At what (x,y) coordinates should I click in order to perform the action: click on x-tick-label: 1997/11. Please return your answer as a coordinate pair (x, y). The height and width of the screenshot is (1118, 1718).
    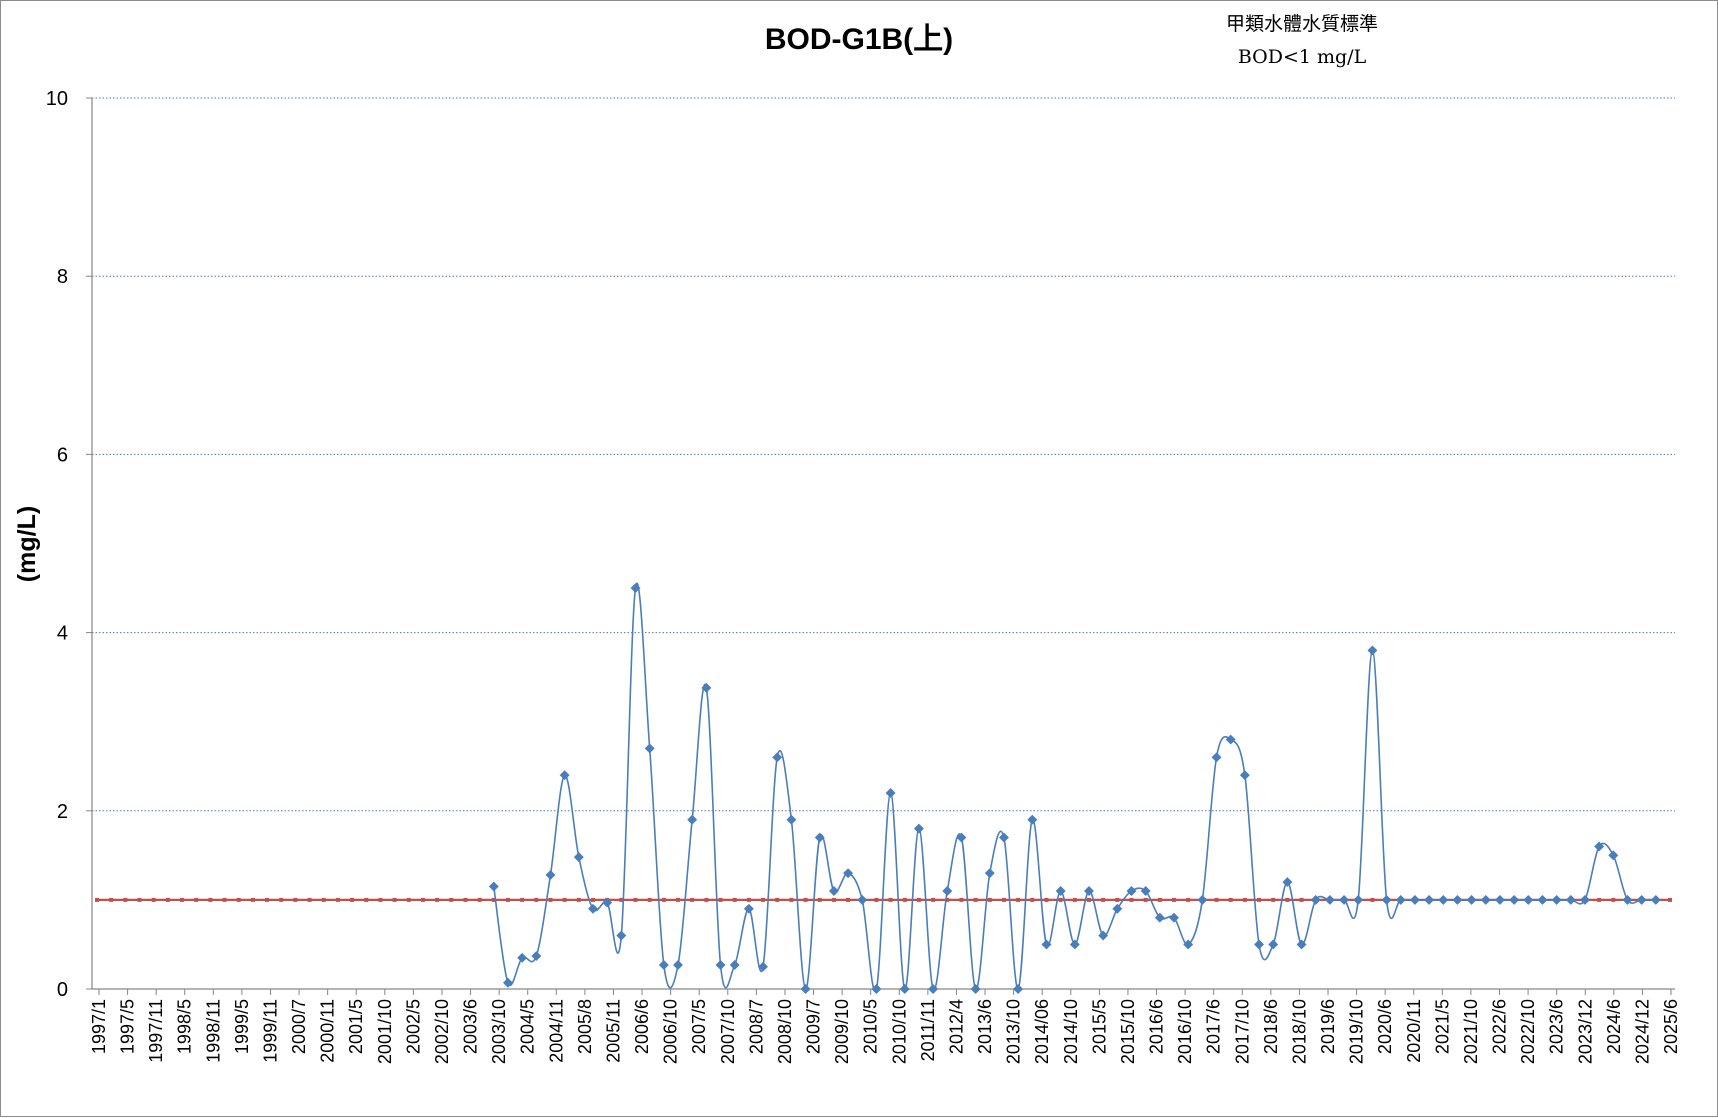
    Looking at the image, I should click on (156, 1031).